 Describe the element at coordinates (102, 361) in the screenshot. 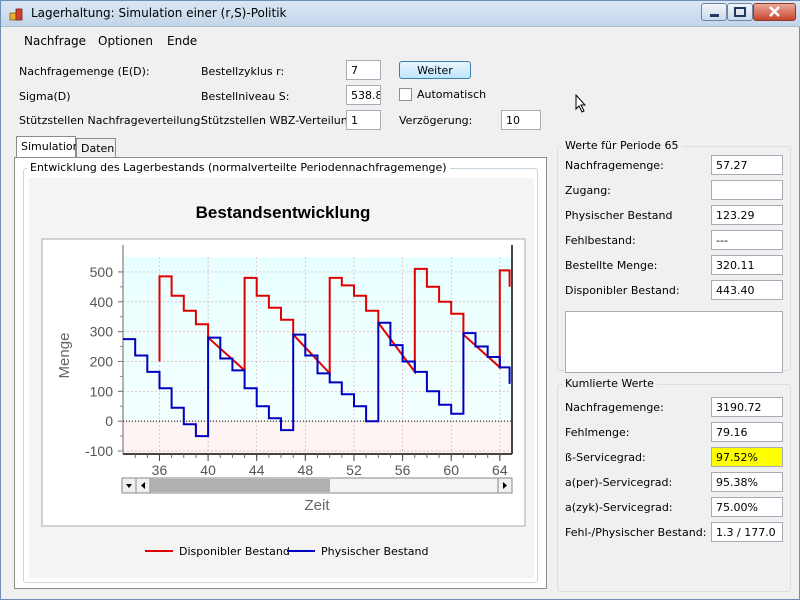

I see `y-tick-label: 200` at that location.